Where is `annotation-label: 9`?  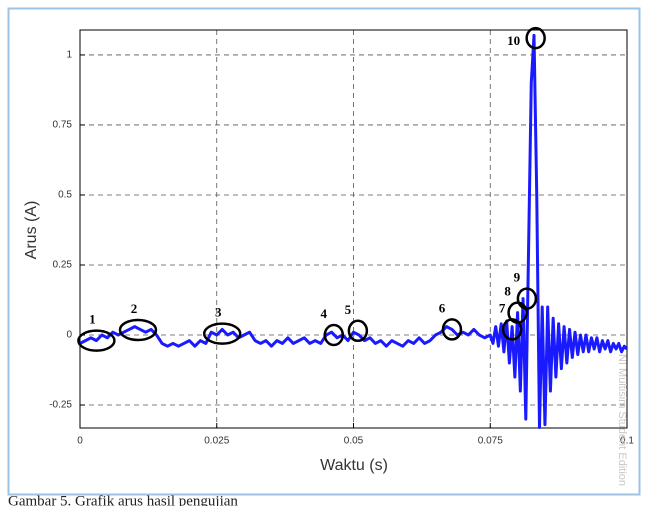
annotation-label: 9 is located at coordinates (517, 277).